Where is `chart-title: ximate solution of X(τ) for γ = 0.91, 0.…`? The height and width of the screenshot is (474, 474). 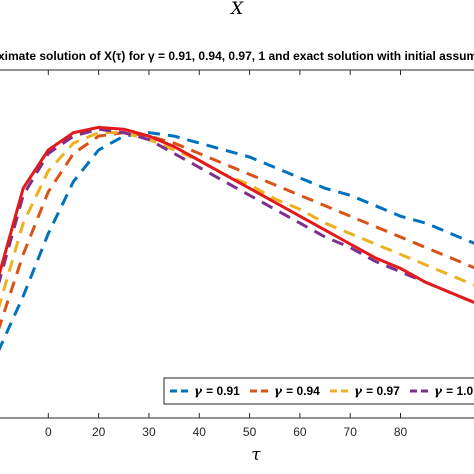 chart-title: ximate solution of X(τ) for γ = 0.91, 0.… is located at coordinates (237, 56).